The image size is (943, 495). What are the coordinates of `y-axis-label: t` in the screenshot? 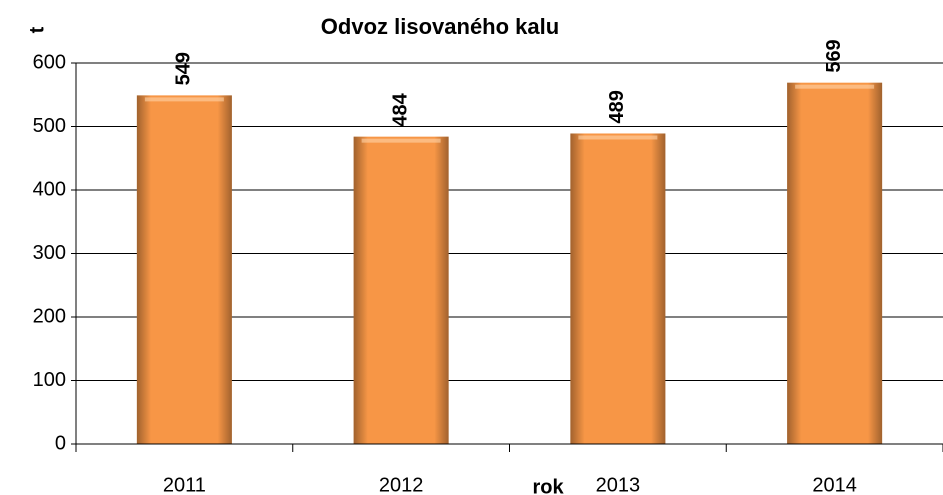 It's located at (37, 29).